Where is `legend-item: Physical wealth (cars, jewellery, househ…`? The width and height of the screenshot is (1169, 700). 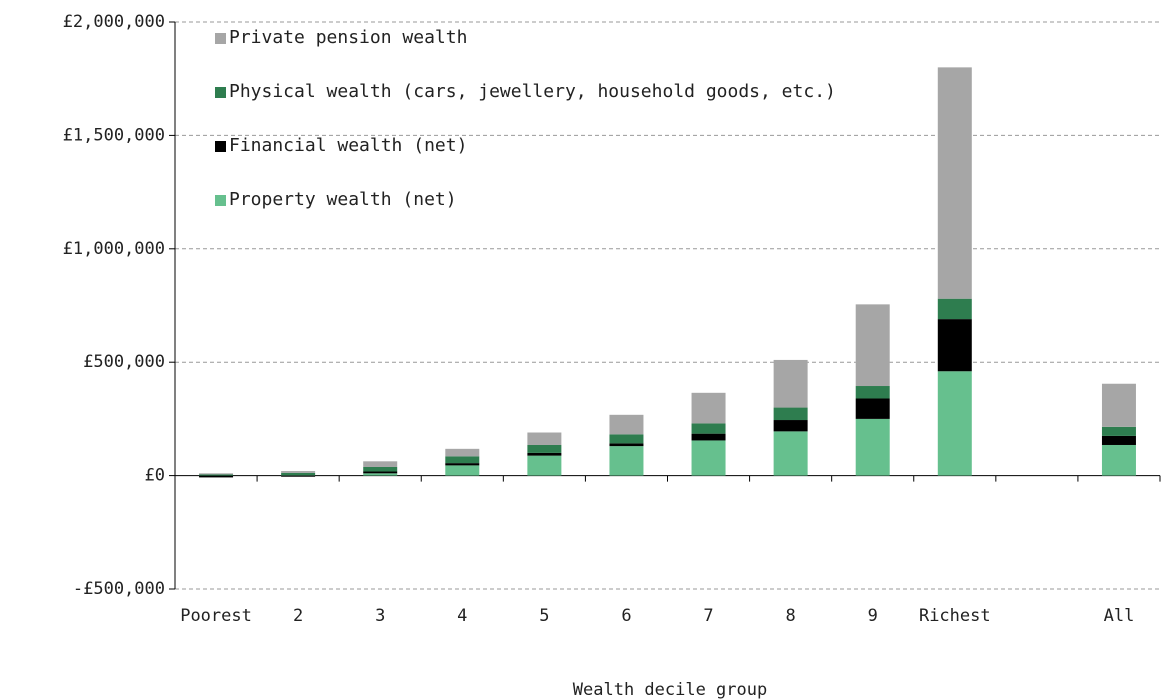
legend-item: Physical wealth (cars, jewellery, househ… is located at coordinates (545, 109).